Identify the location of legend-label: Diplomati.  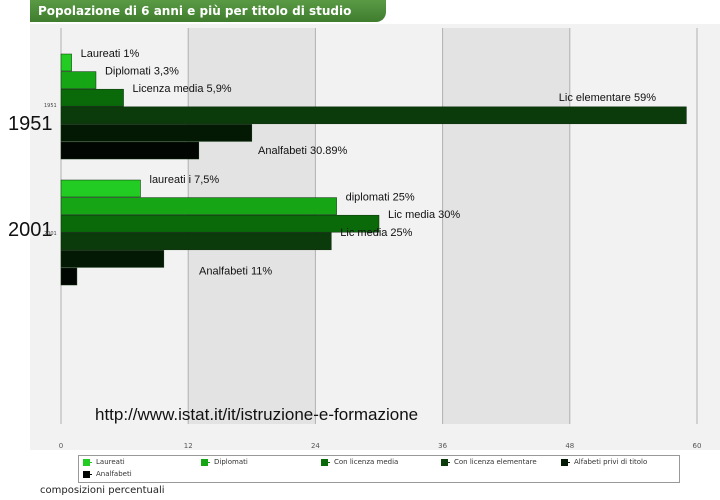
(231, 462).